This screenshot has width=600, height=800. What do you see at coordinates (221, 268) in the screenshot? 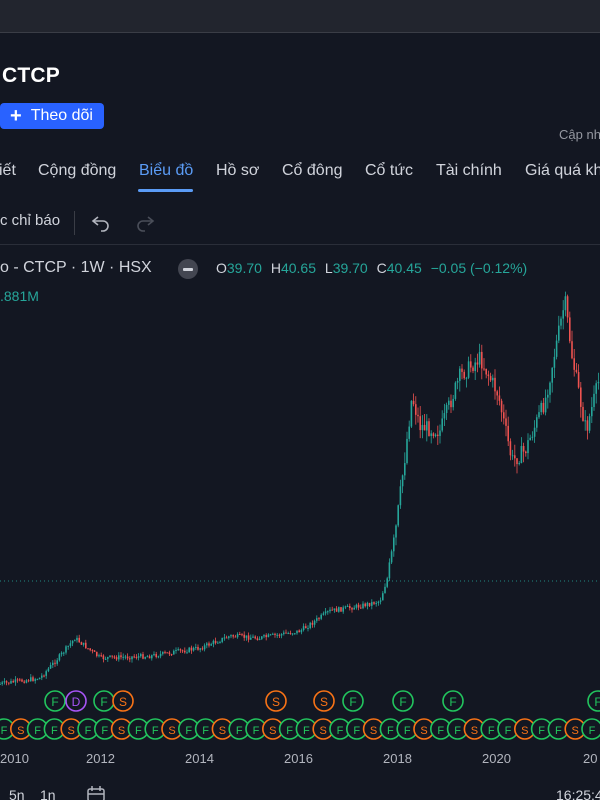
I see `open-label: O` at bounding box center [221, 268].